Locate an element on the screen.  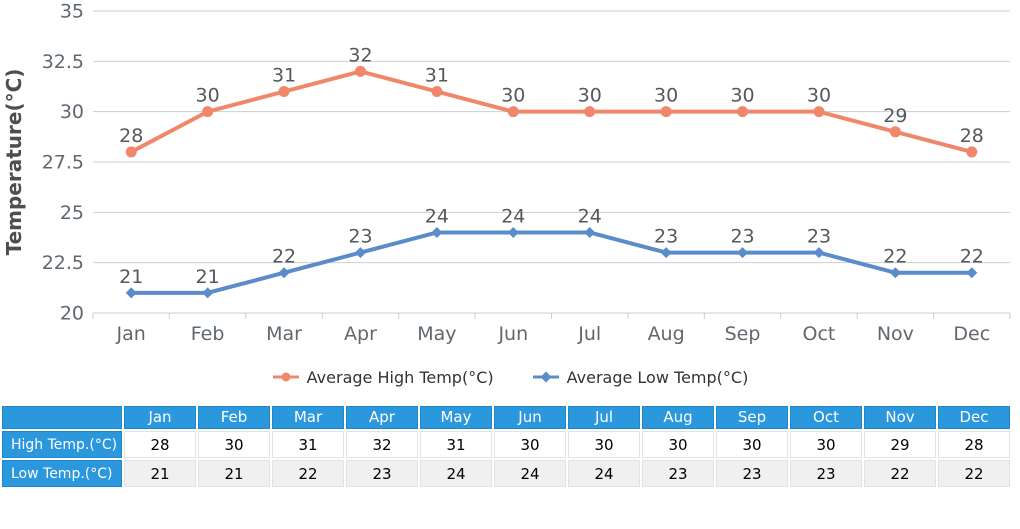
table-header-month: Jul is located at coordinates (604, 417).